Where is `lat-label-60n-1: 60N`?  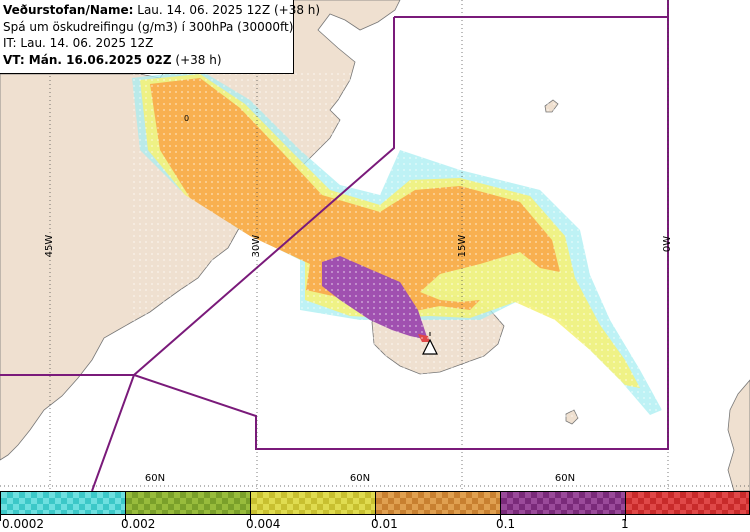
lat-label-60n-1: 60N is located at coordinates (155, 478).